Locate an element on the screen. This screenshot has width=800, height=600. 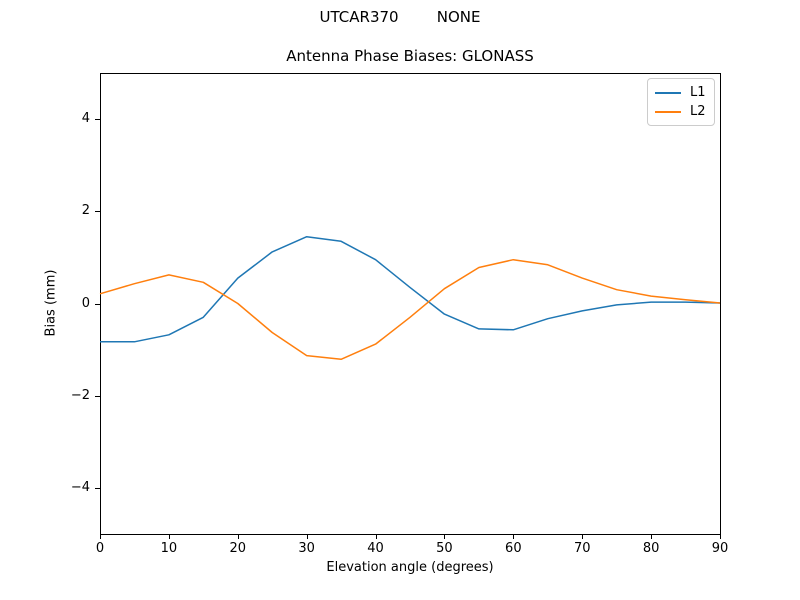
x-tick-label: 0 is located at coordinates (100, 548).